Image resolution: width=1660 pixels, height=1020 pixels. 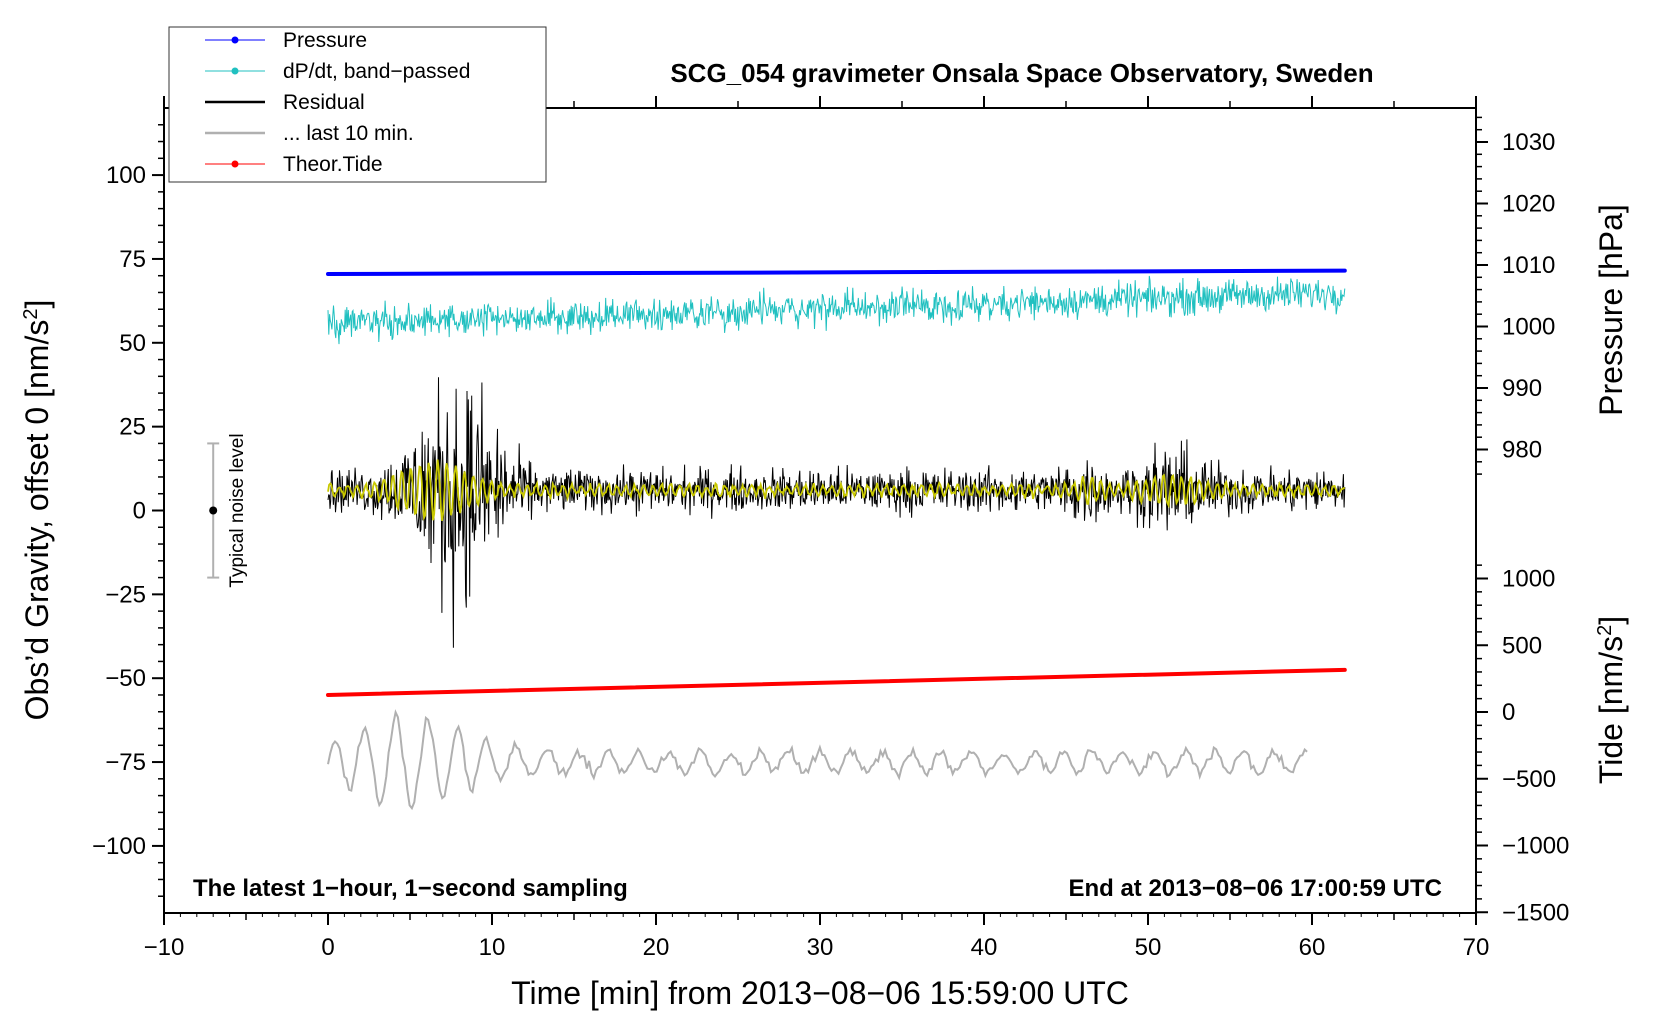 I want to click on legend-label-2: Residual, so click(x=324, y=102).